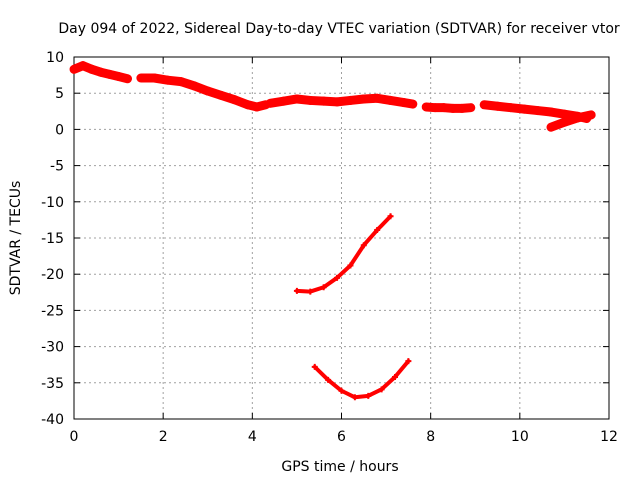 Image resolution: width=640 pixels, height=480 pixels. Describe the element at coordinates (57, 167) in the screenshot. I see `y-tick-label: -5` at that location.